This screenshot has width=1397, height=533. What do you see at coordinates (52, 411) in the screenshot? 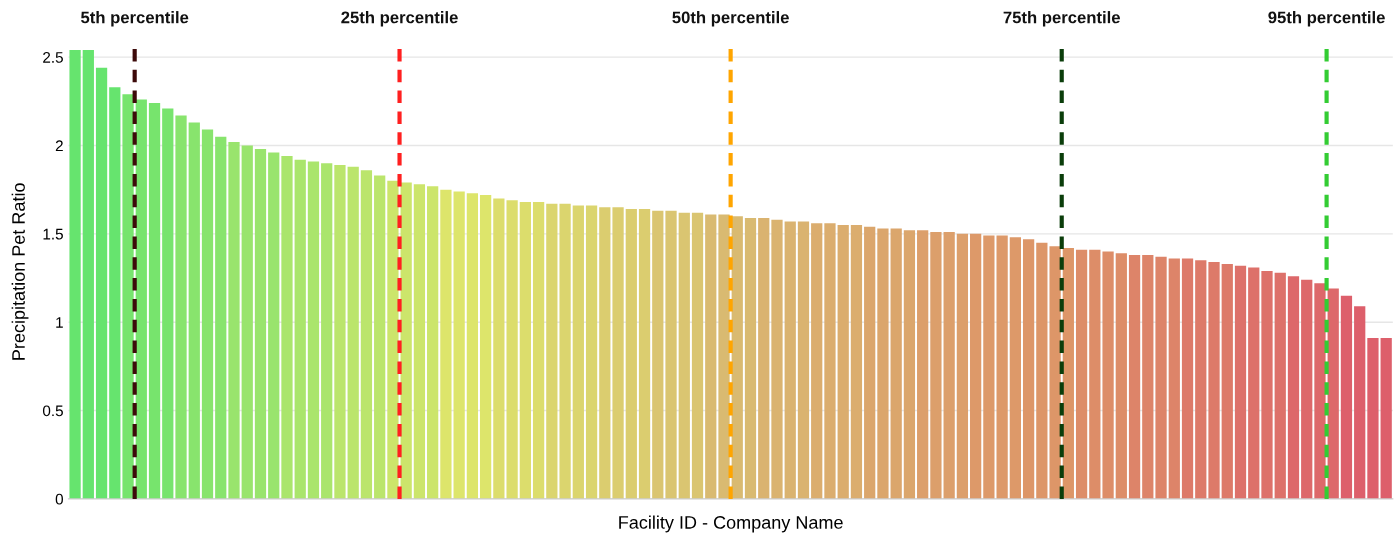
I see `y-tick-label: 0.5` at bounding box center [52, 411].